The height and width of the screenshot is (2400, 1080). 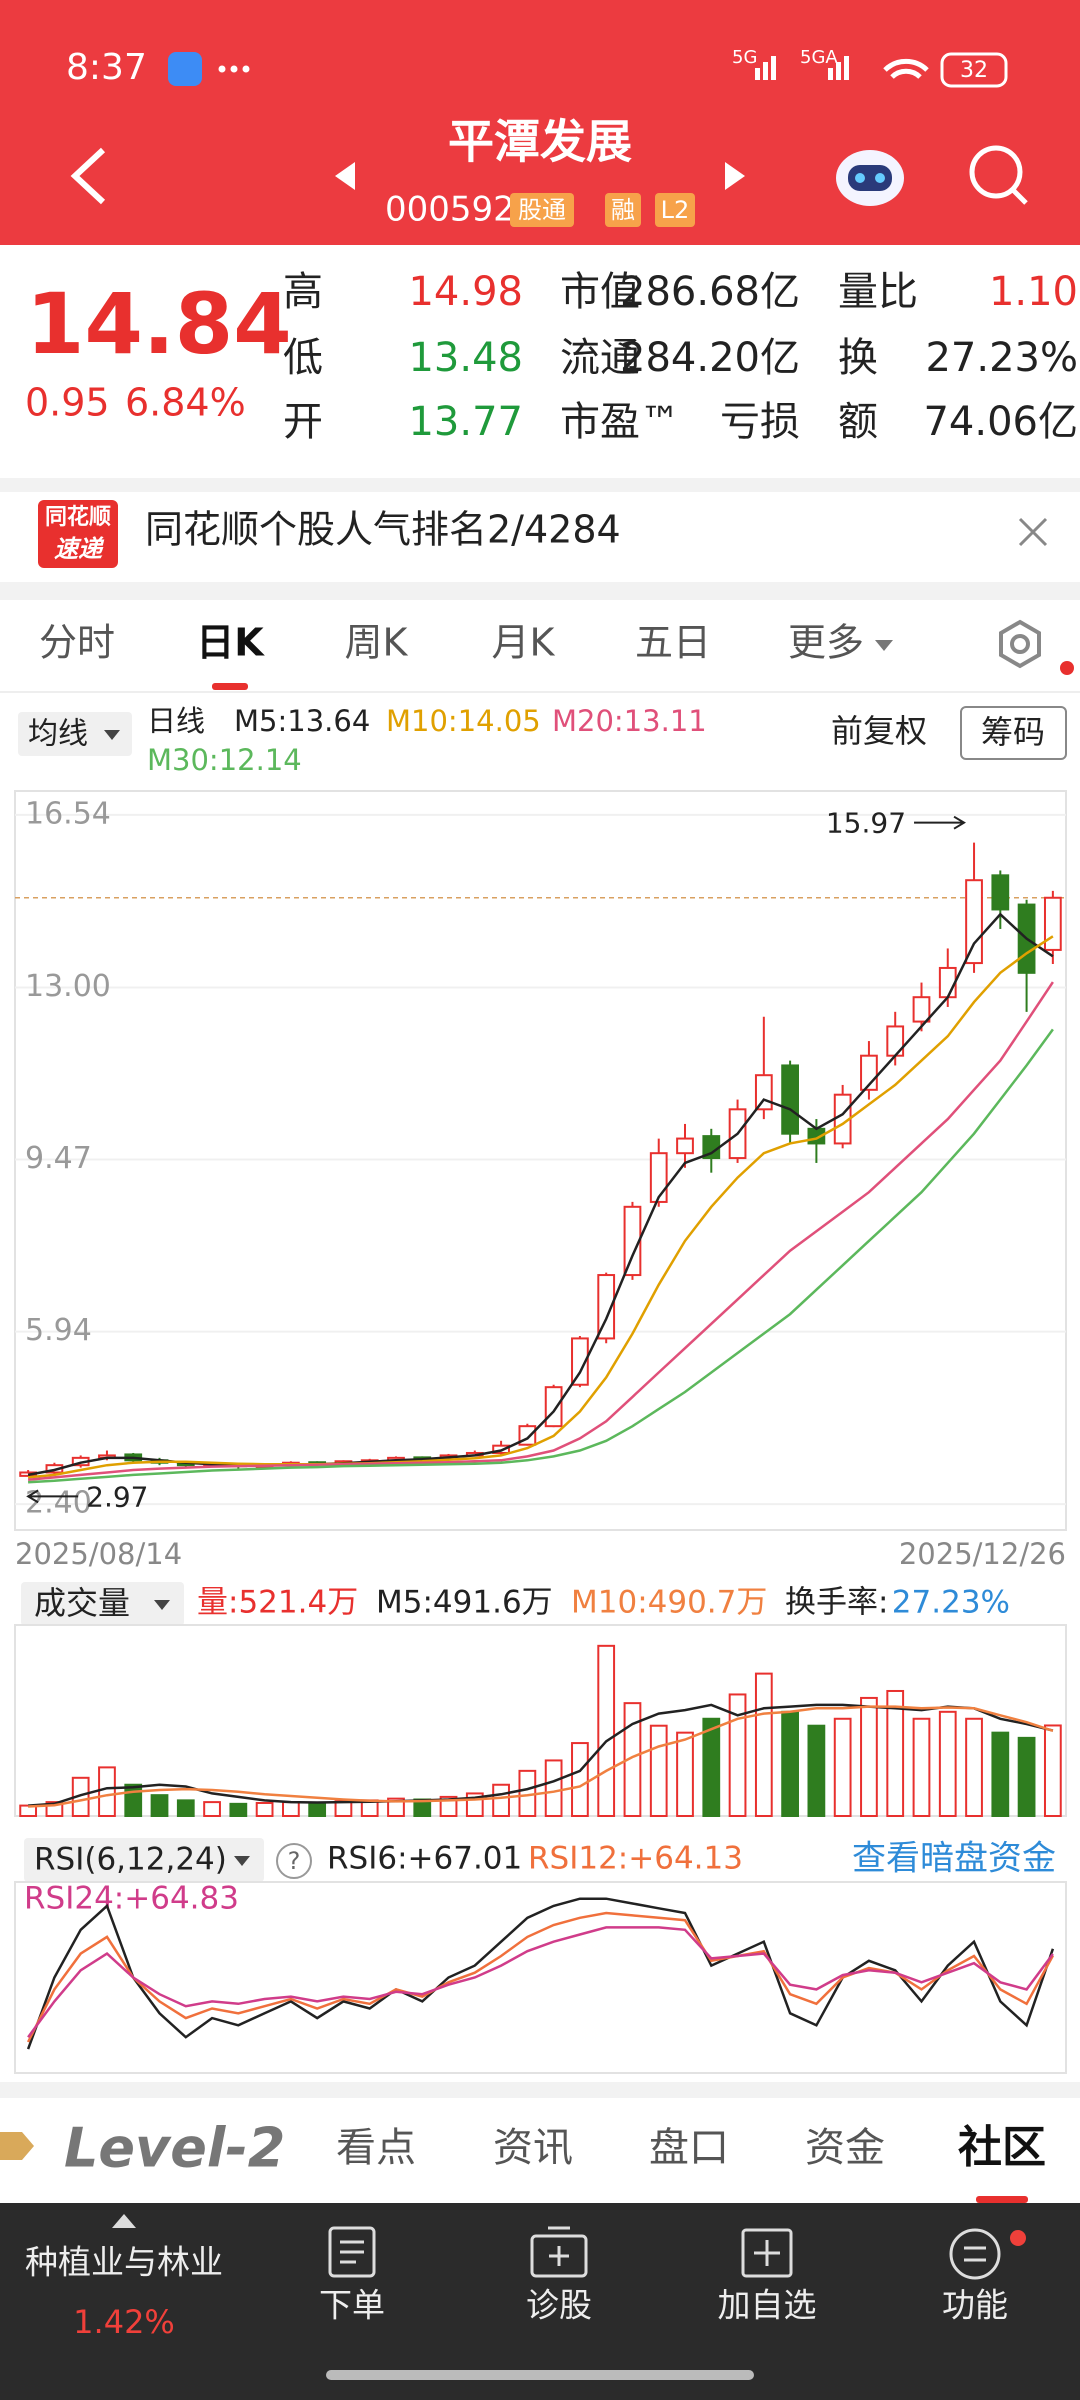 I want to click on ma-legend: M5:13.64 M10:14.05 M20:13.11 M30:12.14, so click(x=427, y=740).